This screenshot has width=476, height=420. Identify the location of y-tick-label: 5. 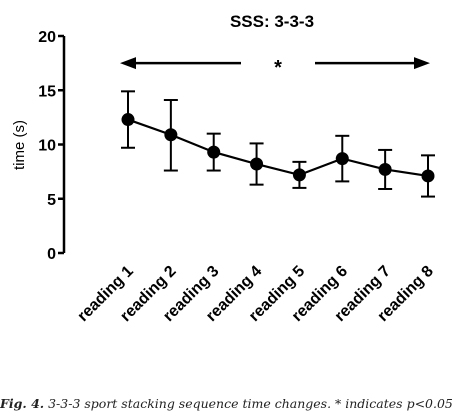
(51, 200).